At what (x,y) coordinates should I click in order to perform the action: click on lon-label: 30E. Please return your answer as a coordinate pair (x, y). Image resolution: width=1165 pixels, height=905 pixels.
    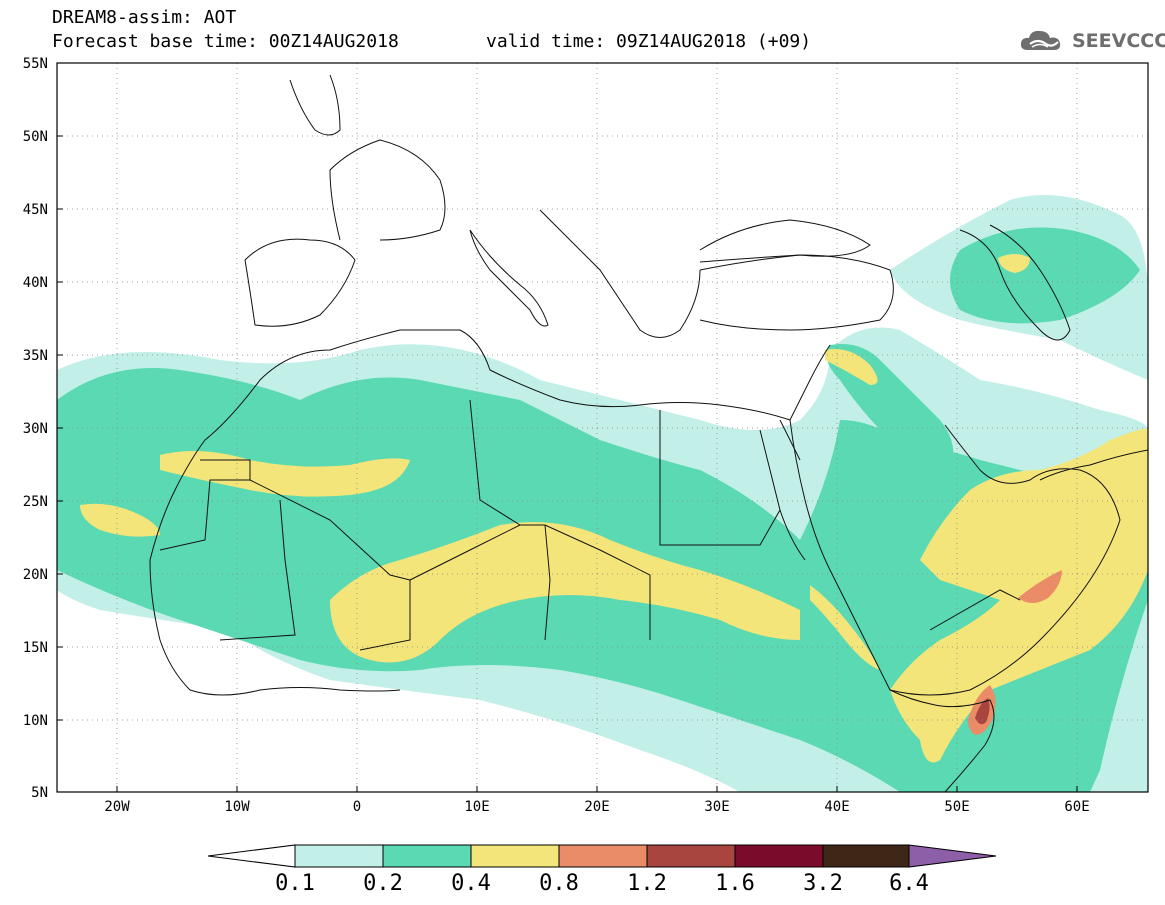
    Looking at the image, I should click on (717, 807).